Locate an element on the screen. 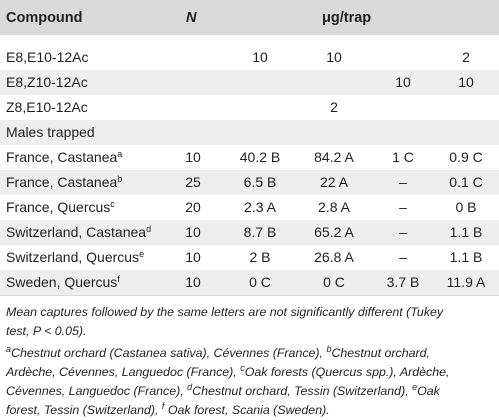 This screenshot has width=499, height=420. location-text: Sweden, Quercus is located at coordinates (62, 282).